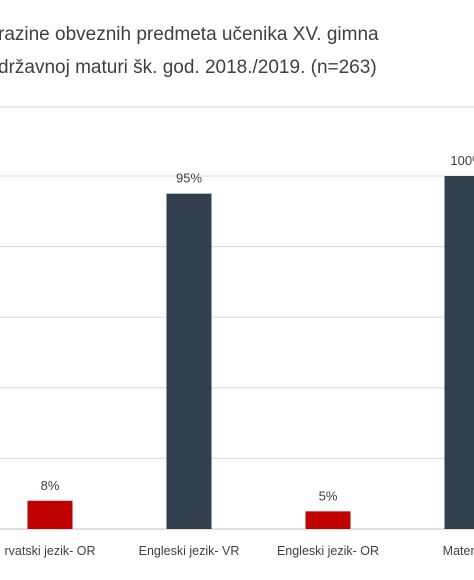  I want to click on data-label: 5%, so click(328, 495).